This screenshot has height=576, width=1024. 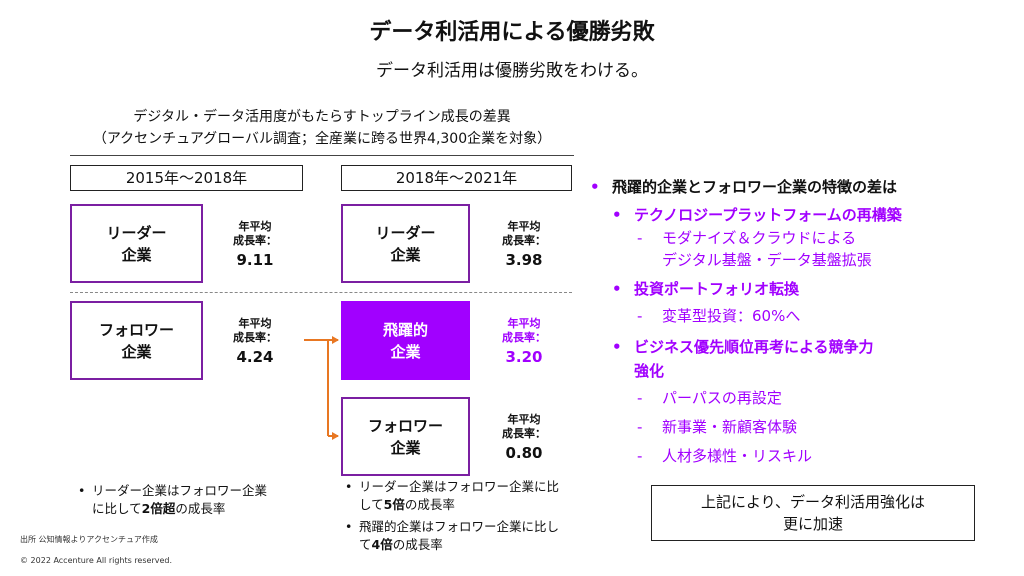 What do you see at coordinates (405, 436) in the screenshot?
I see `follower-box-2018: フォロワー 企業` at bounding box center [405, 436].